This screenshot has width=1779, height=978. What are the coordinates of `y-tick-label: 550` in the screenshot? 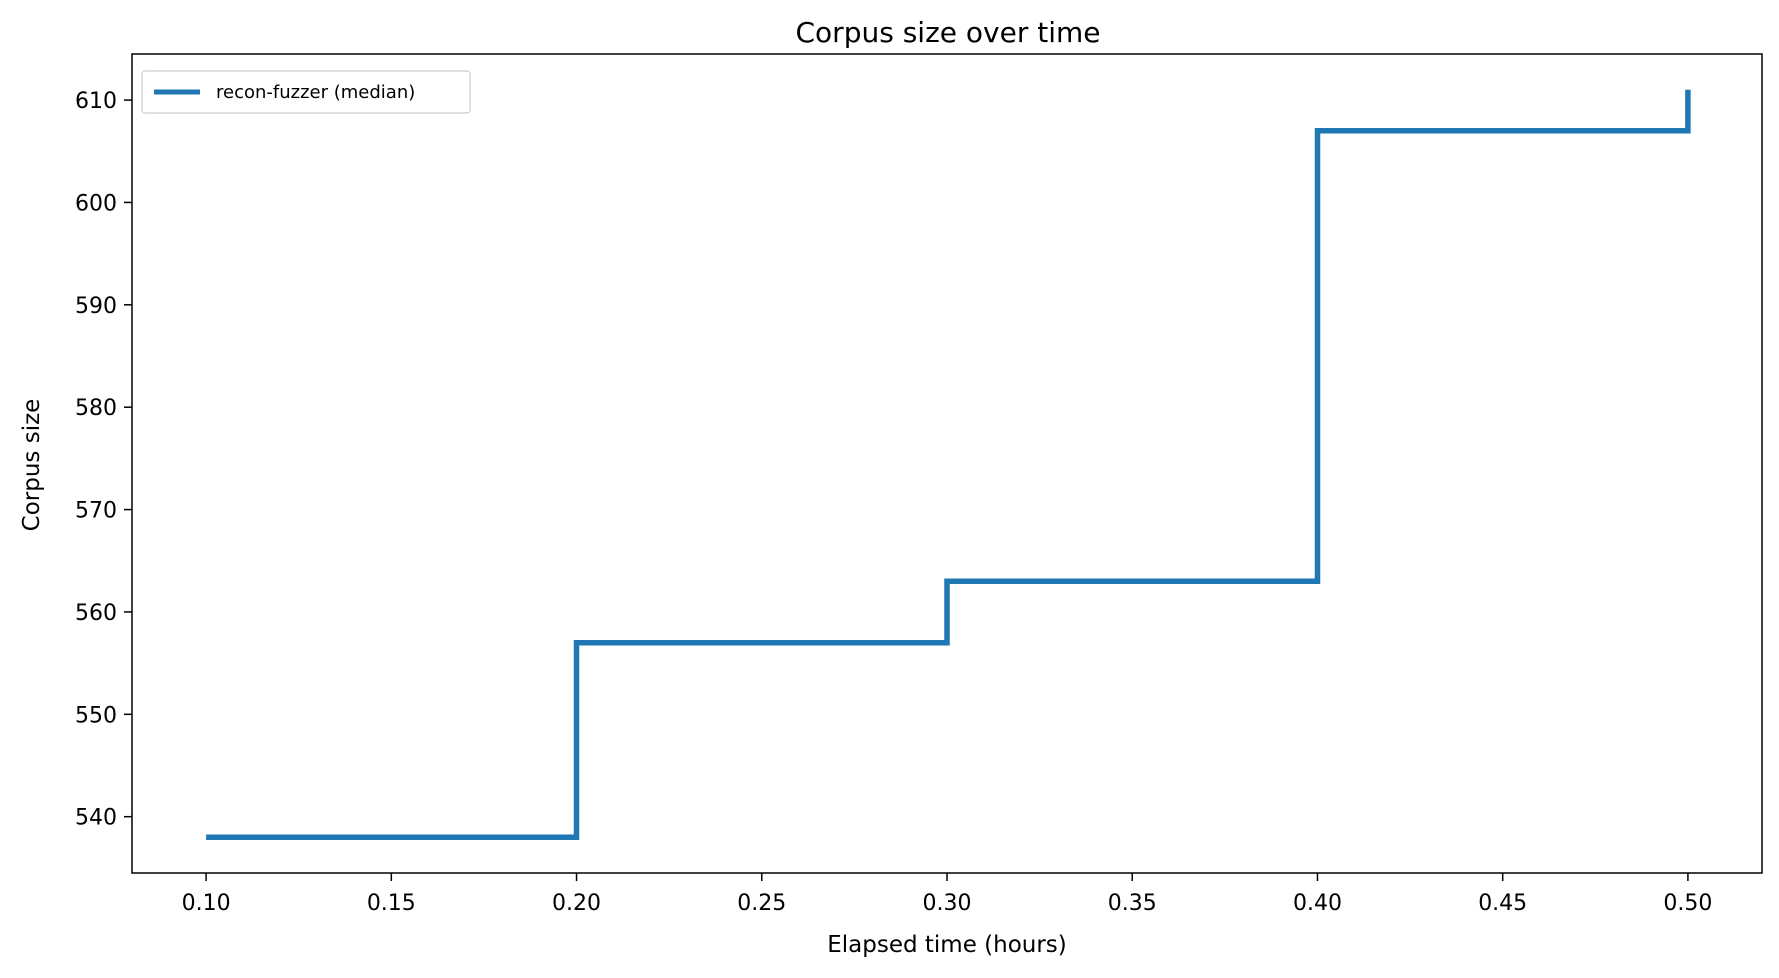 It's located at (96, 715).